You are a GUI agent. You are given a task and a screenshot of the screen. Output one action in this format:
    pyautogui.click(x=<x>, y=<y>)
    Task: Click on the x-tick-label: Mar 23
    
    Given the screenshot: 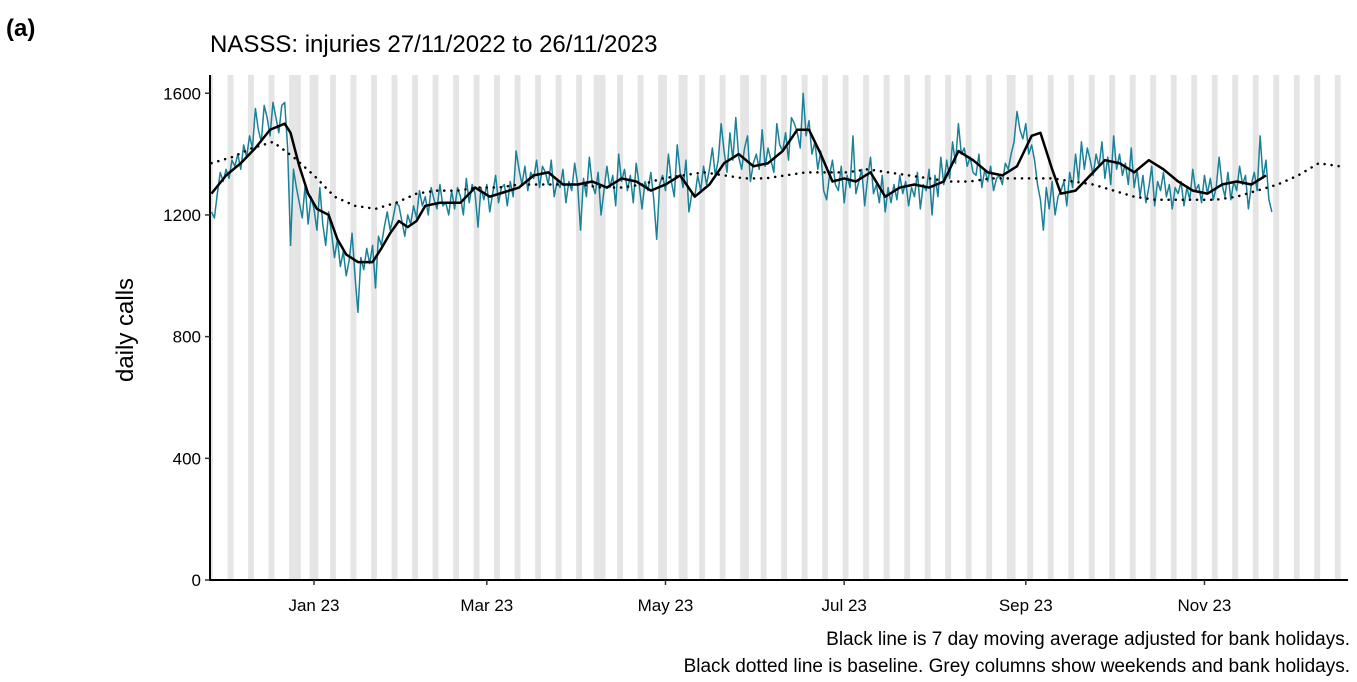 What is the action you would take?
    pyautogui.click(x=486, y=605)
    